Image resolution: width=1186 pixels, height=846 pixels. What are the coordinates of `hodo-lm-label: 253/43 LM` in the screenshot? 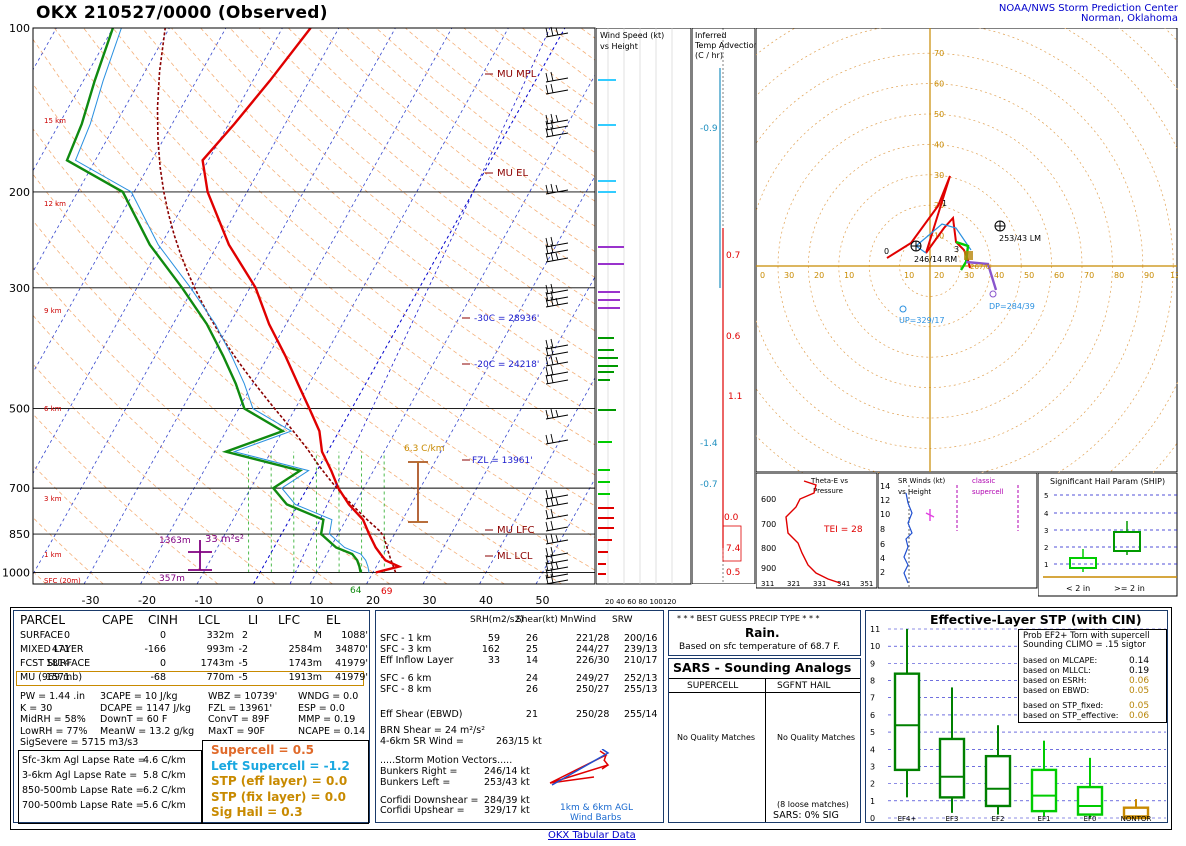 It's located at (1020, 238).